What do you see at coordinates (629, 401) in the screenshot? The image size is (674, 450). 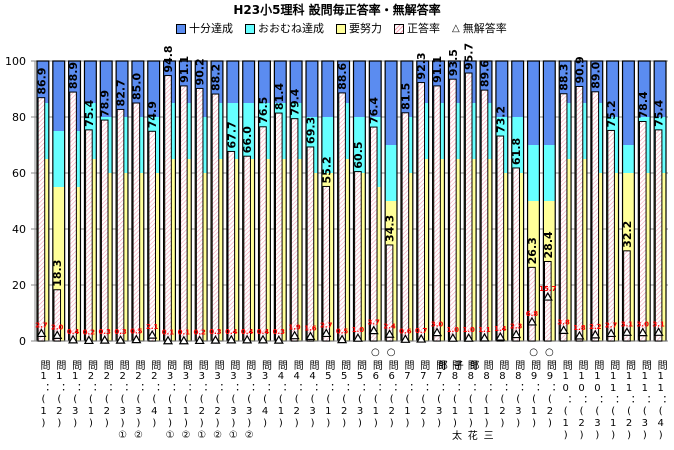 I see `x-tick-label: 問11：(2)` at bounding box center [629, 401].